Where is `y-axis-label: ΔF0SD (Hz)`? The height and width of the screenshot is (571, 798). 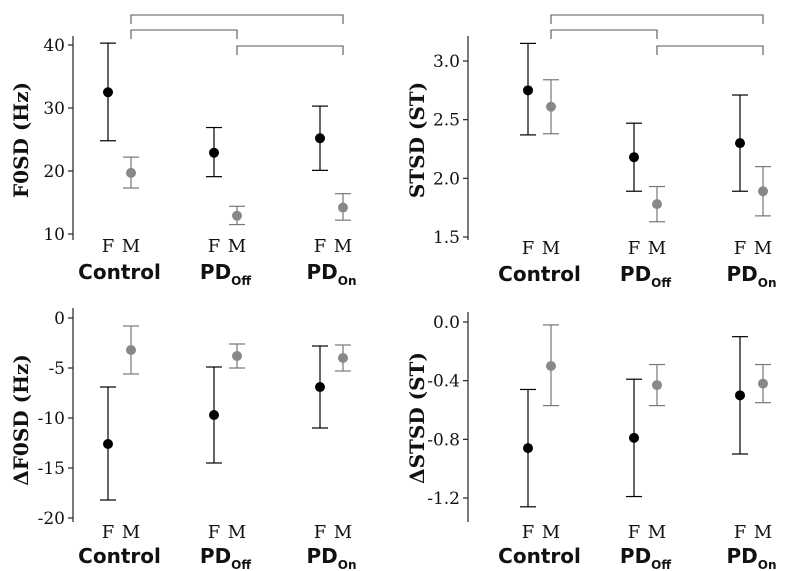 y-axis-label: ΔF0SD (Hz) is located at coordinates (21, 420).